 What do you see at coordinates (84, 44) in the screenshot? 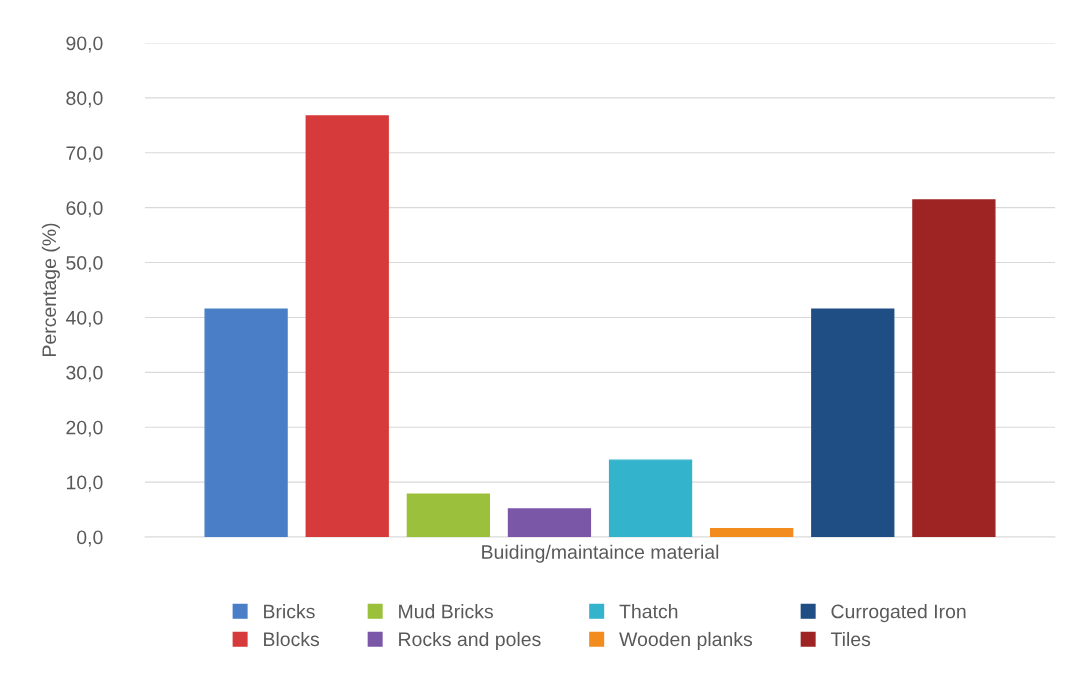
I see `y-tick-label: 90,0` at bounding box center [84, 44].